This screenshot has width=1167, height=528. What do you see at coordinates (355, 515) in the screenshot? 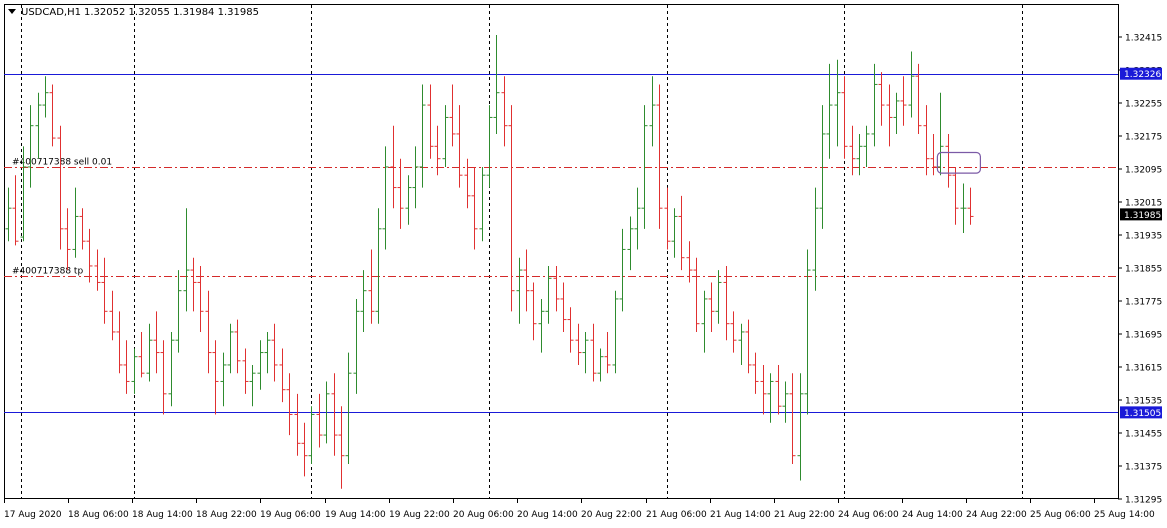
I see `time-tick-label: 19 Aug 14:00` at bounding box center [355, 515].